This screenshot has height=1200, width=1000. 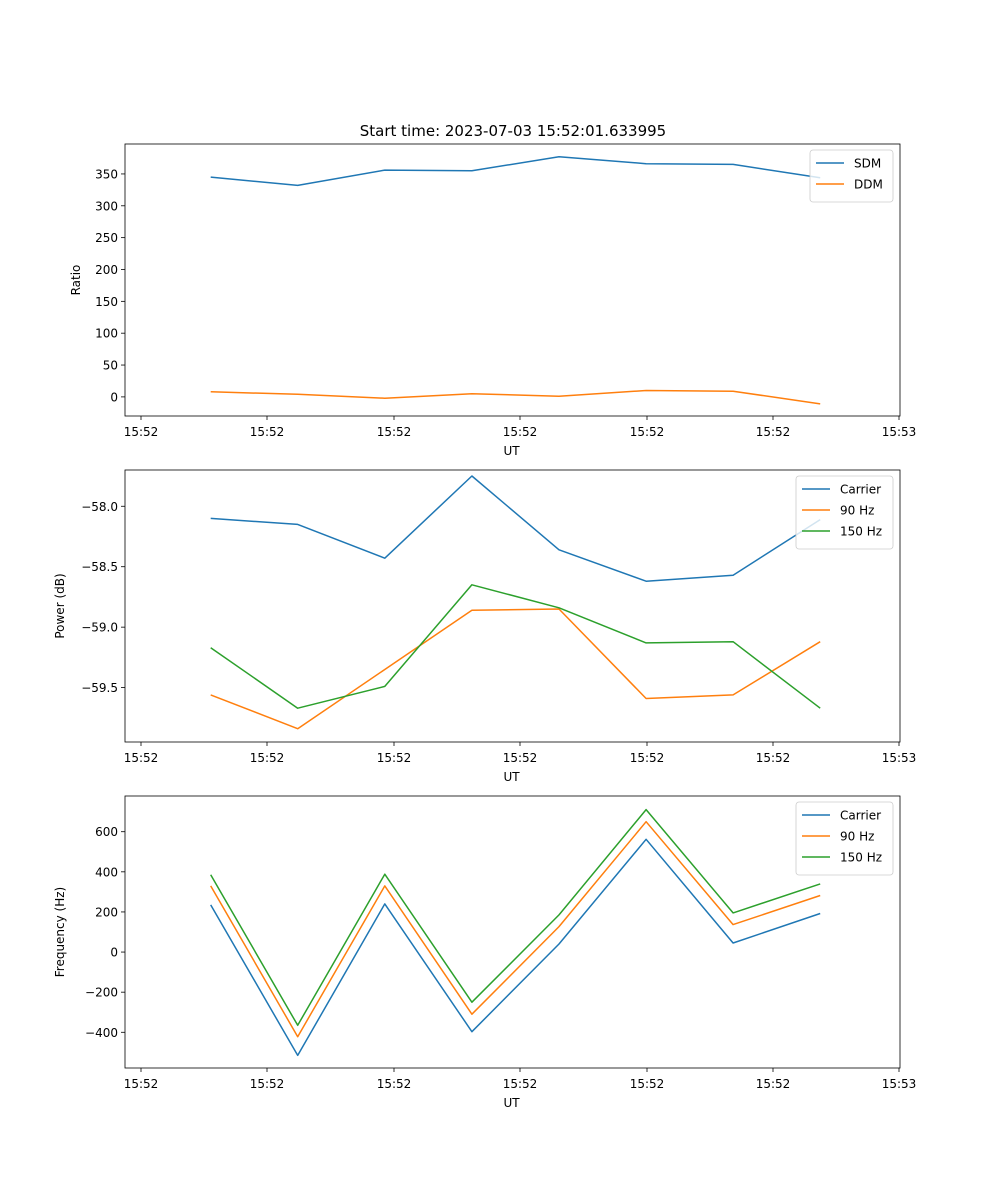 What do you see at coordinates (106, 832) in the screenshot?
I see `y-tick-label: 600` at bounding box center [106, 832].